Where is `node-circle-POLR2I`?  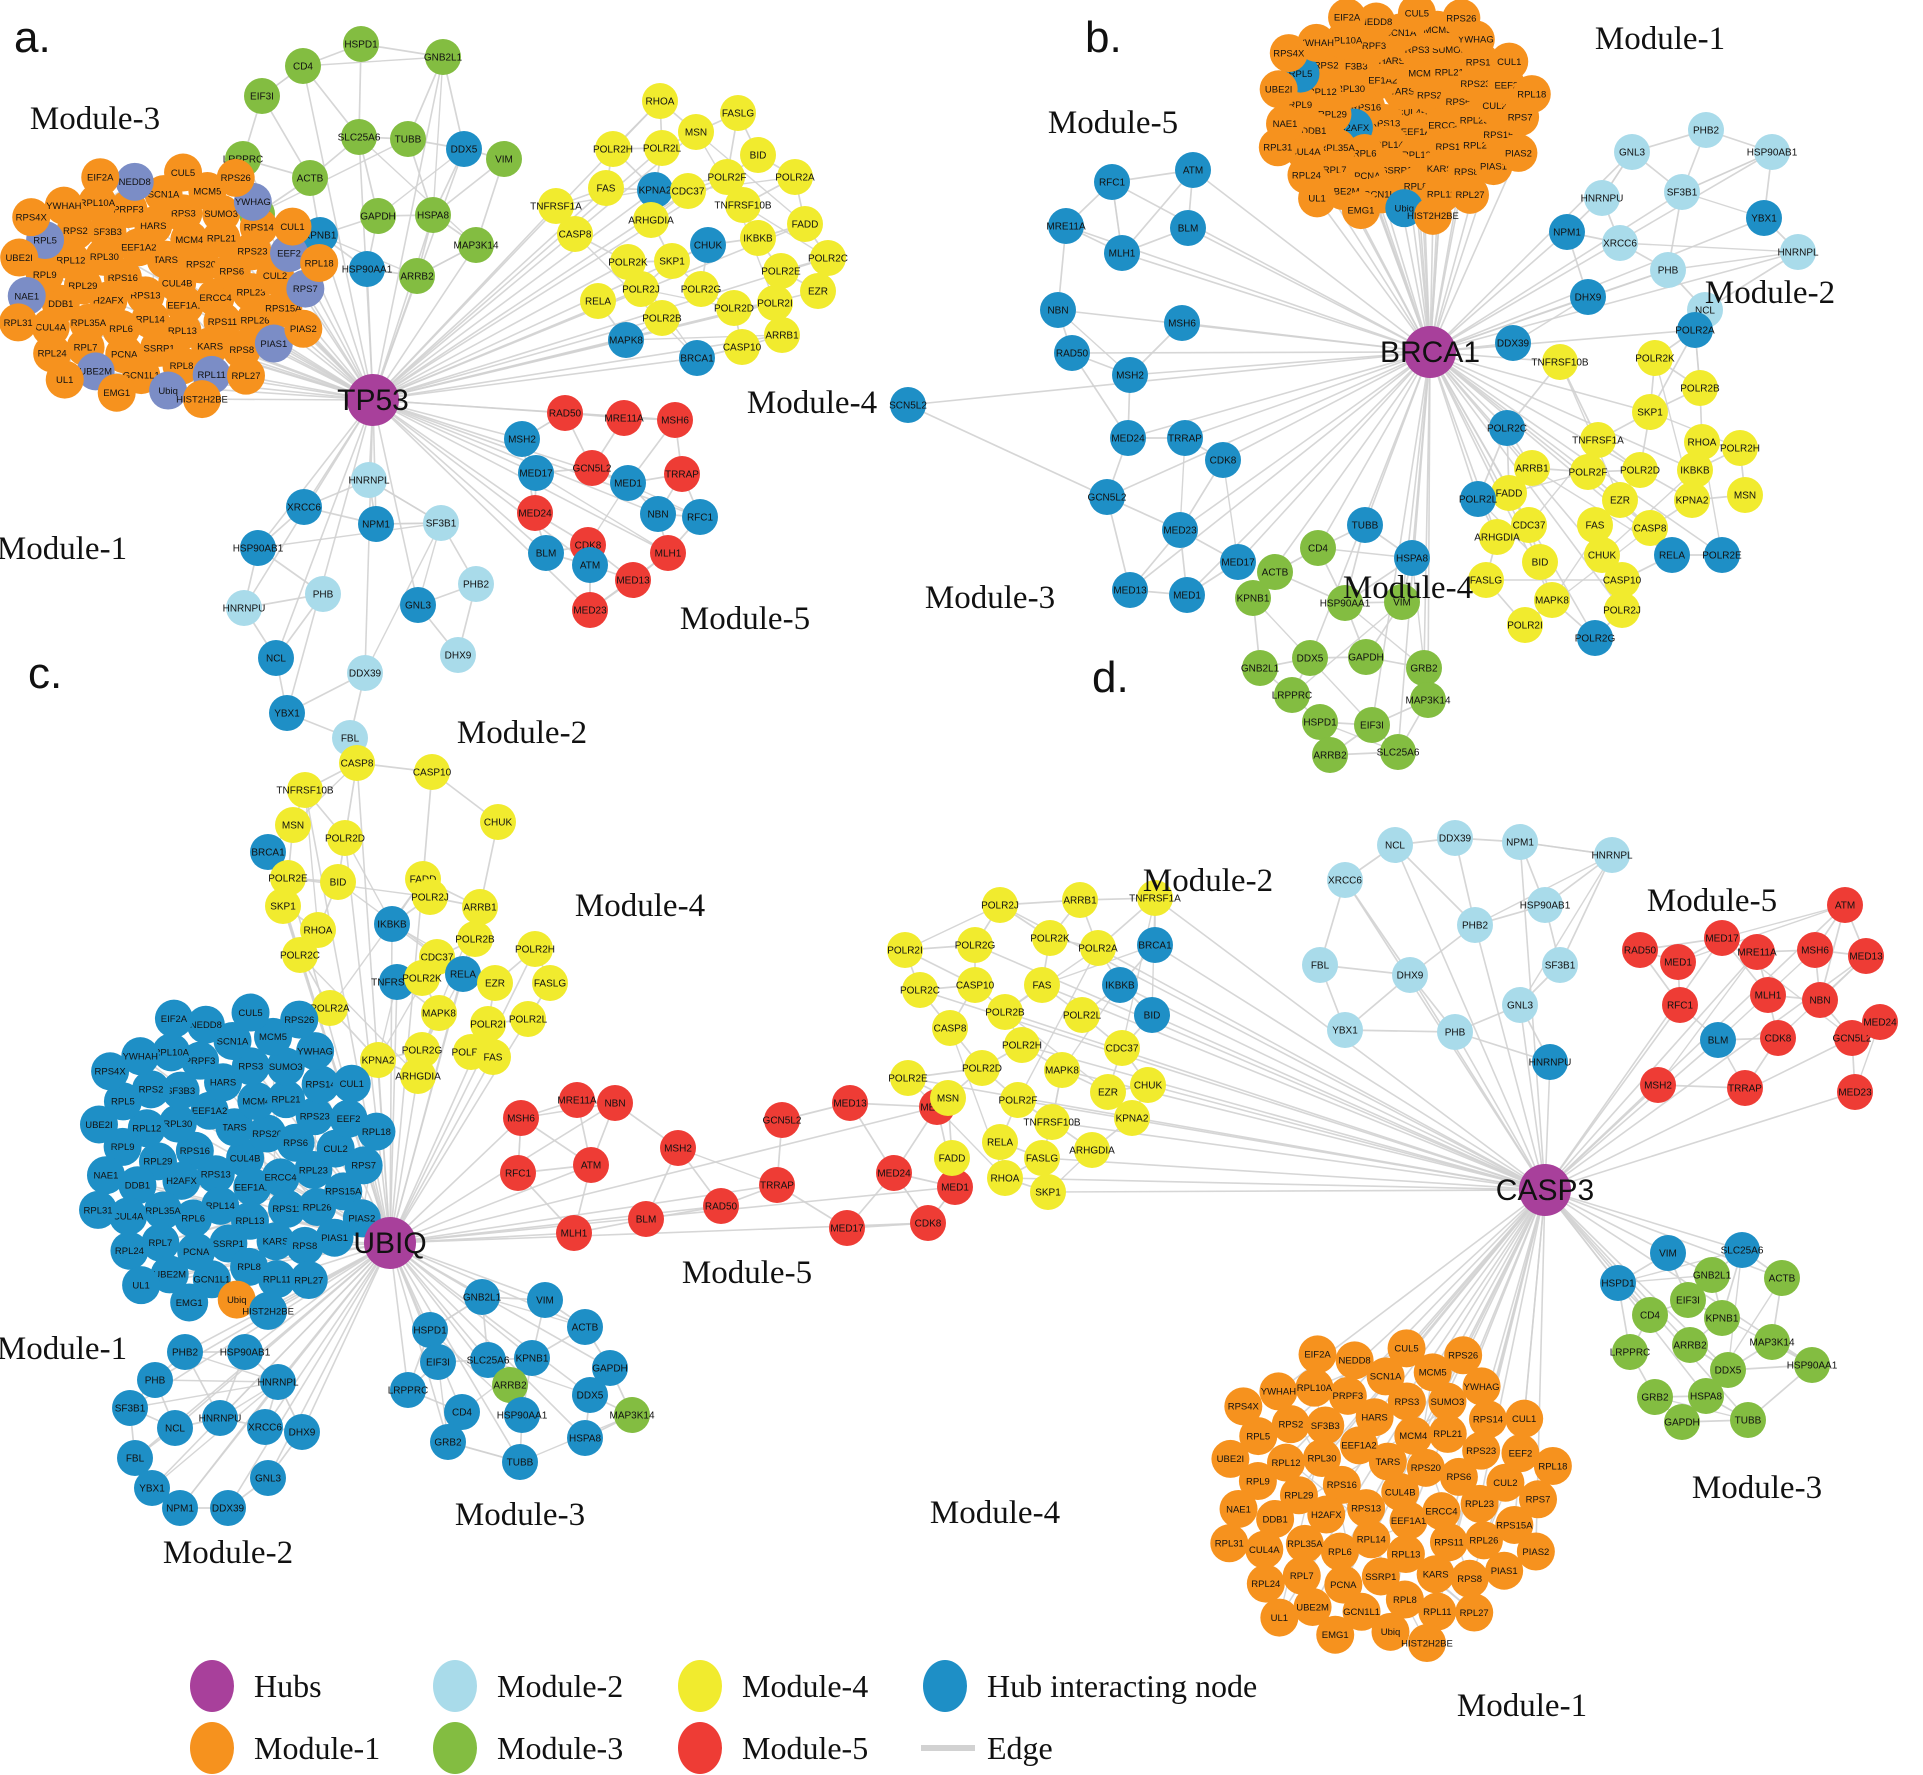
node-circle-POLR2I is located at coordinates (1525, 625).